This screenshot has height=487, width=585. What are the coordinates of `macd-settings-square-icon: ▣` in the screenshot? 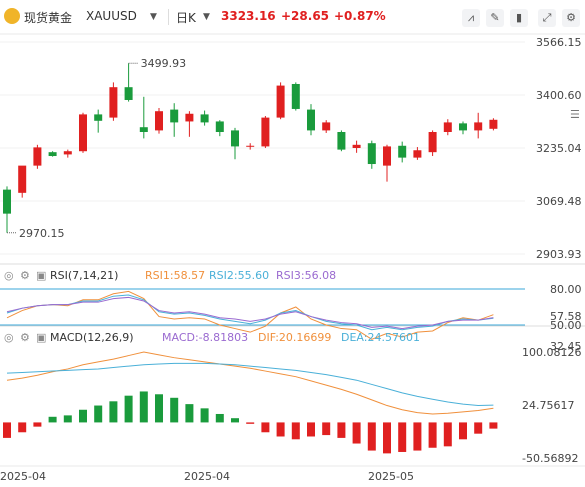 It's located at (41, 337).